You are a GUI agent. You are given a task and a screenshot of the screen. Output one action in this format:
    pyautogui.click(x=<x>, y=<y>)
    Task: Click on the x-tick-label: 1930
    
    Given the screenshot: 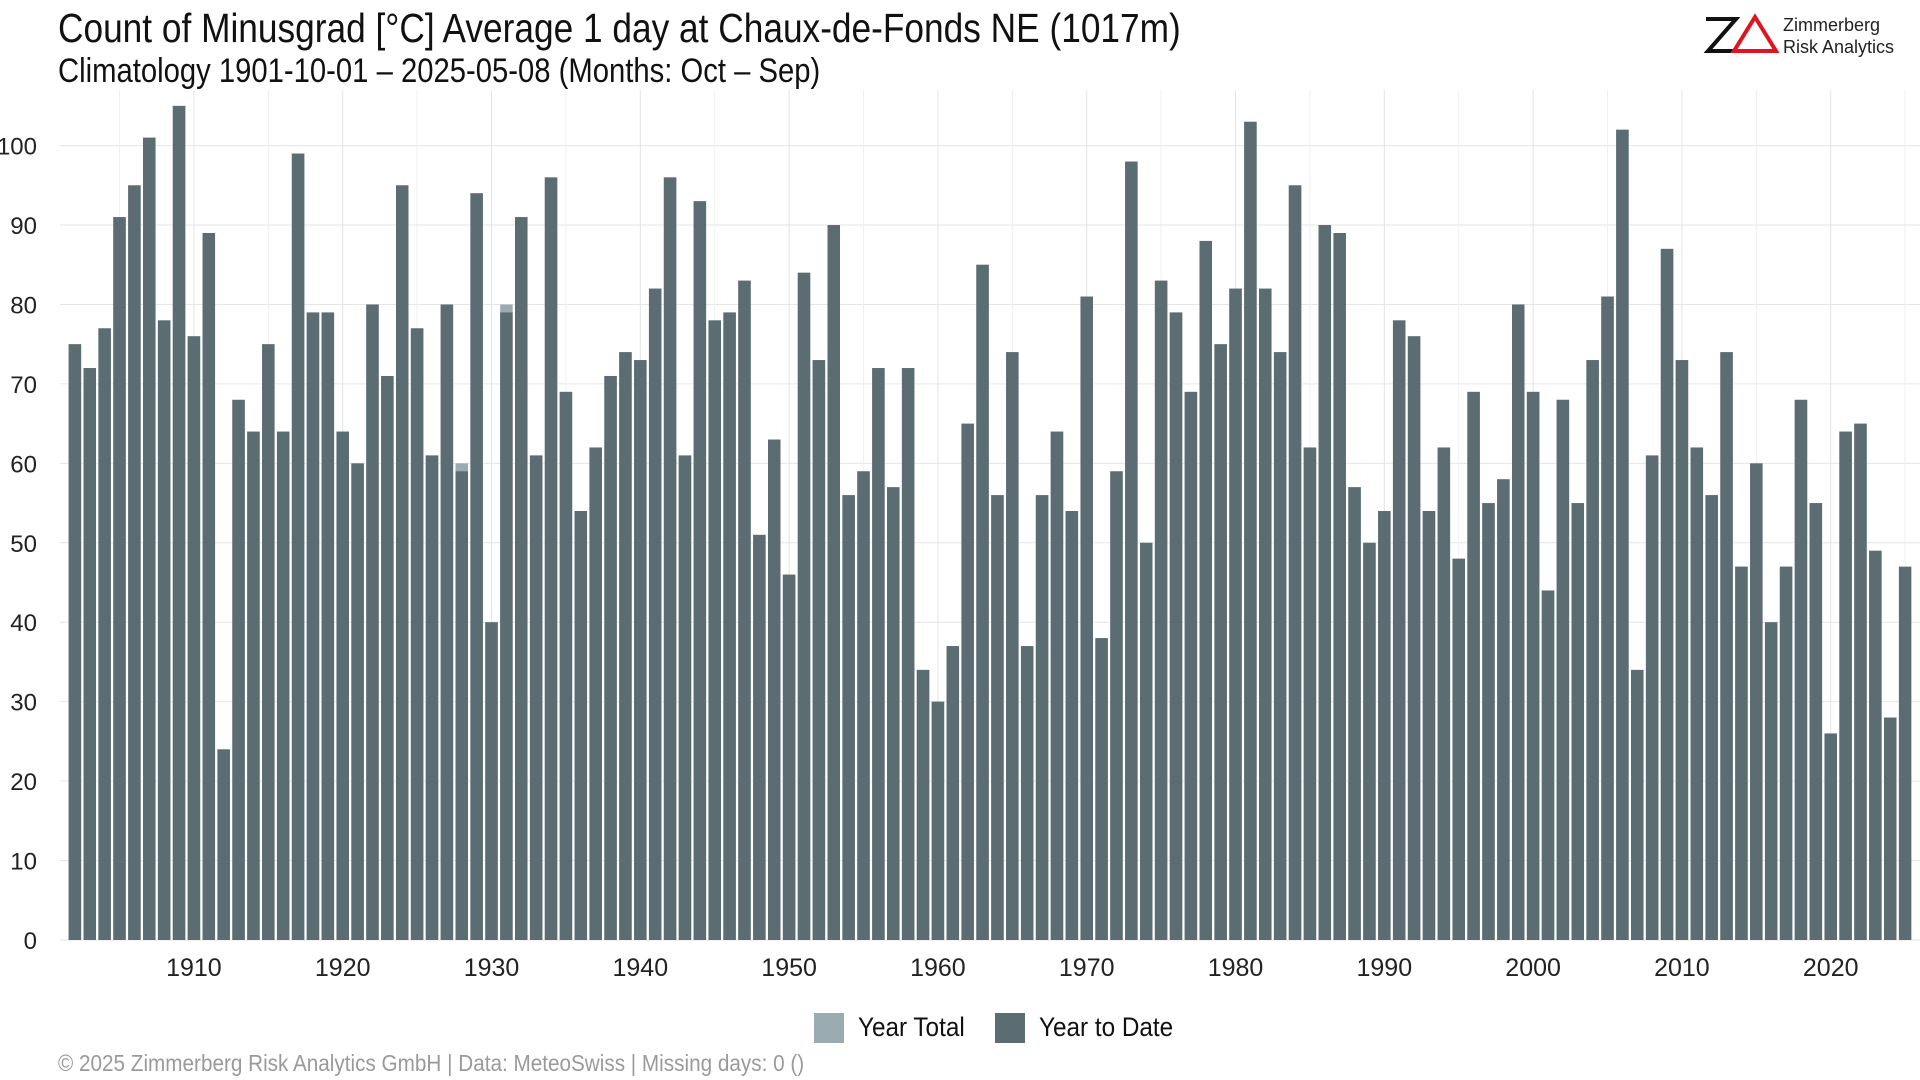 What is the action you would take?
    pyautogui.click(x=492, y=968)
    